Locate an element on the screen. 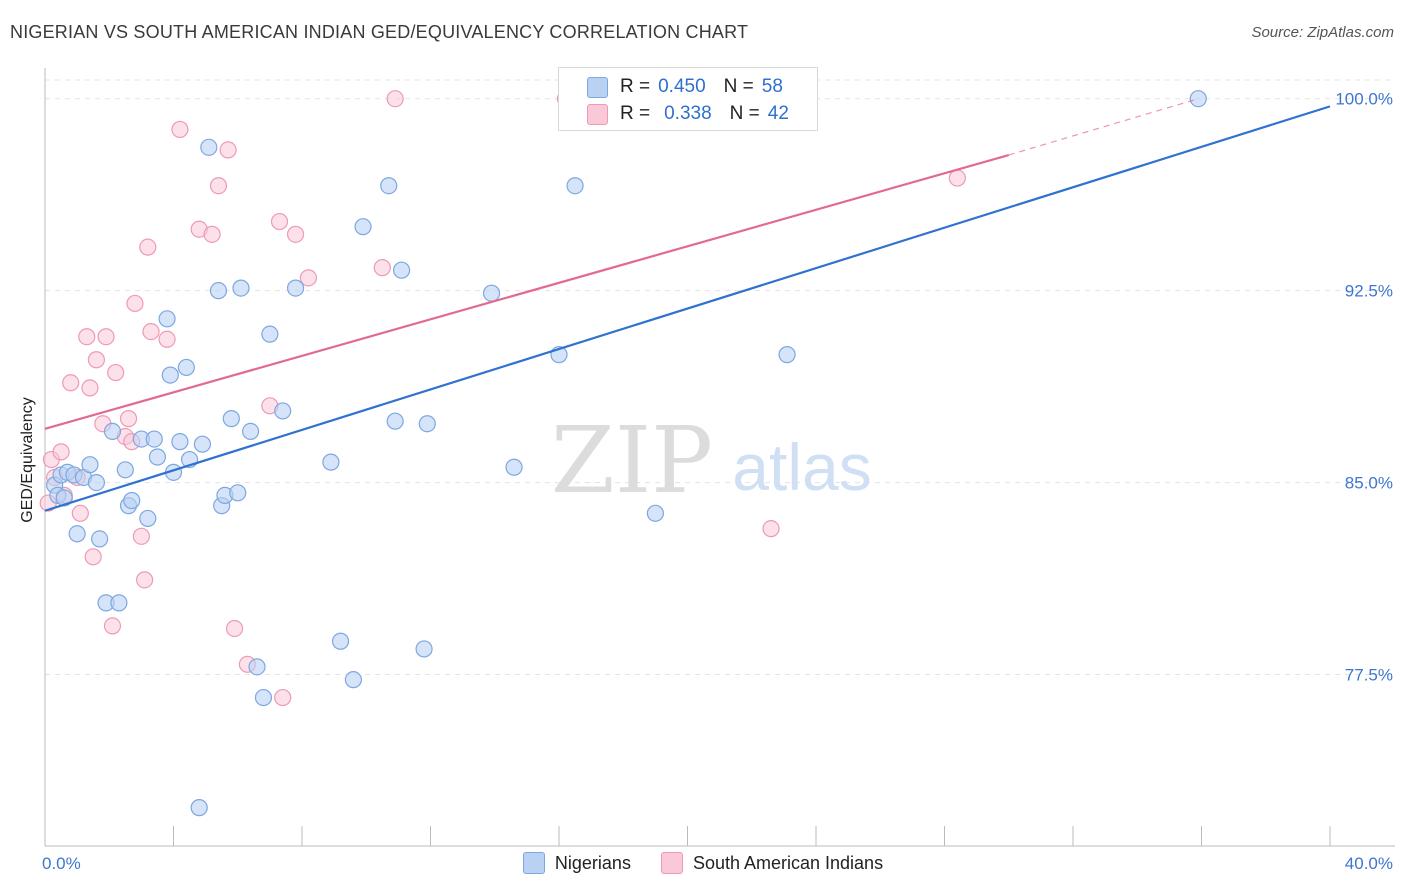 The image size is (1406, 892). legend-item-south-american-indians: South American Indians is located at coordinates (772, 863).